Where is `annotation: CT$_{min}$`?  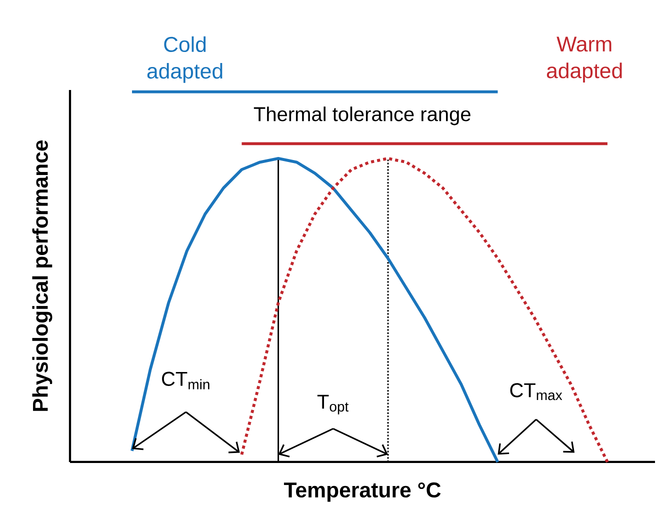 annotation: CT$_{min}$ is located at coordinates (186, 381).